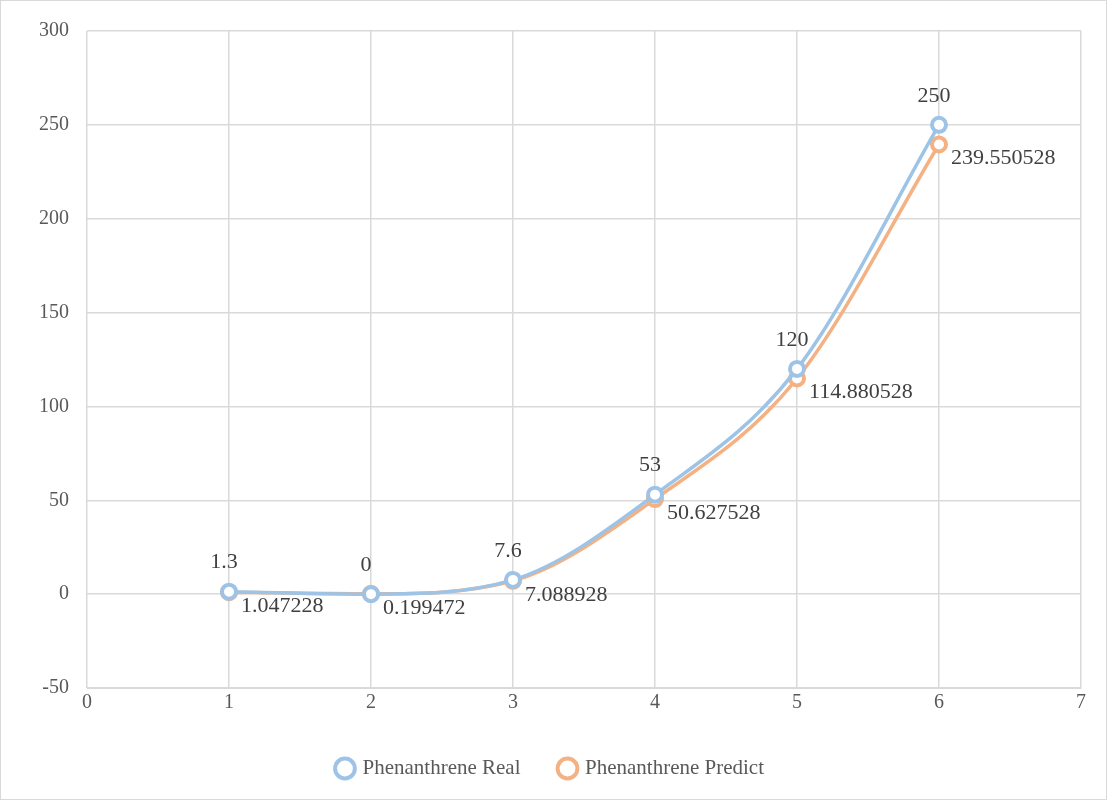  What do you see at coordinates (934, 94) in the screenshot?
I see `data-label: 250` at bounding box center [934, 94].